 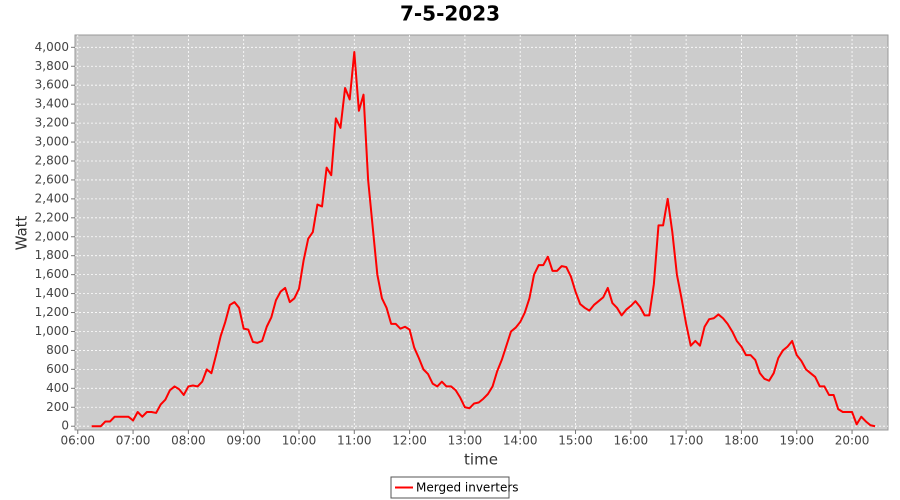 What do you see at coordinates (243, 441) in the screenshot?
I see `x-tick-label: 09:00` at bounding box center [243, 441].